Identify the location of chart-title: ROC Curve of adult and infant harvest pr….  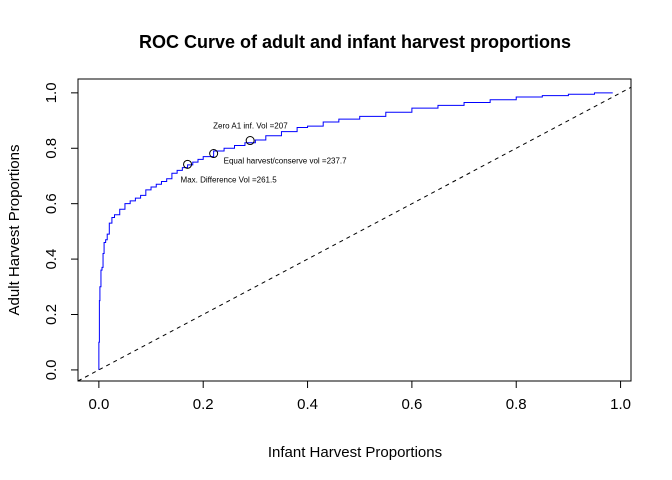
(355, 42).